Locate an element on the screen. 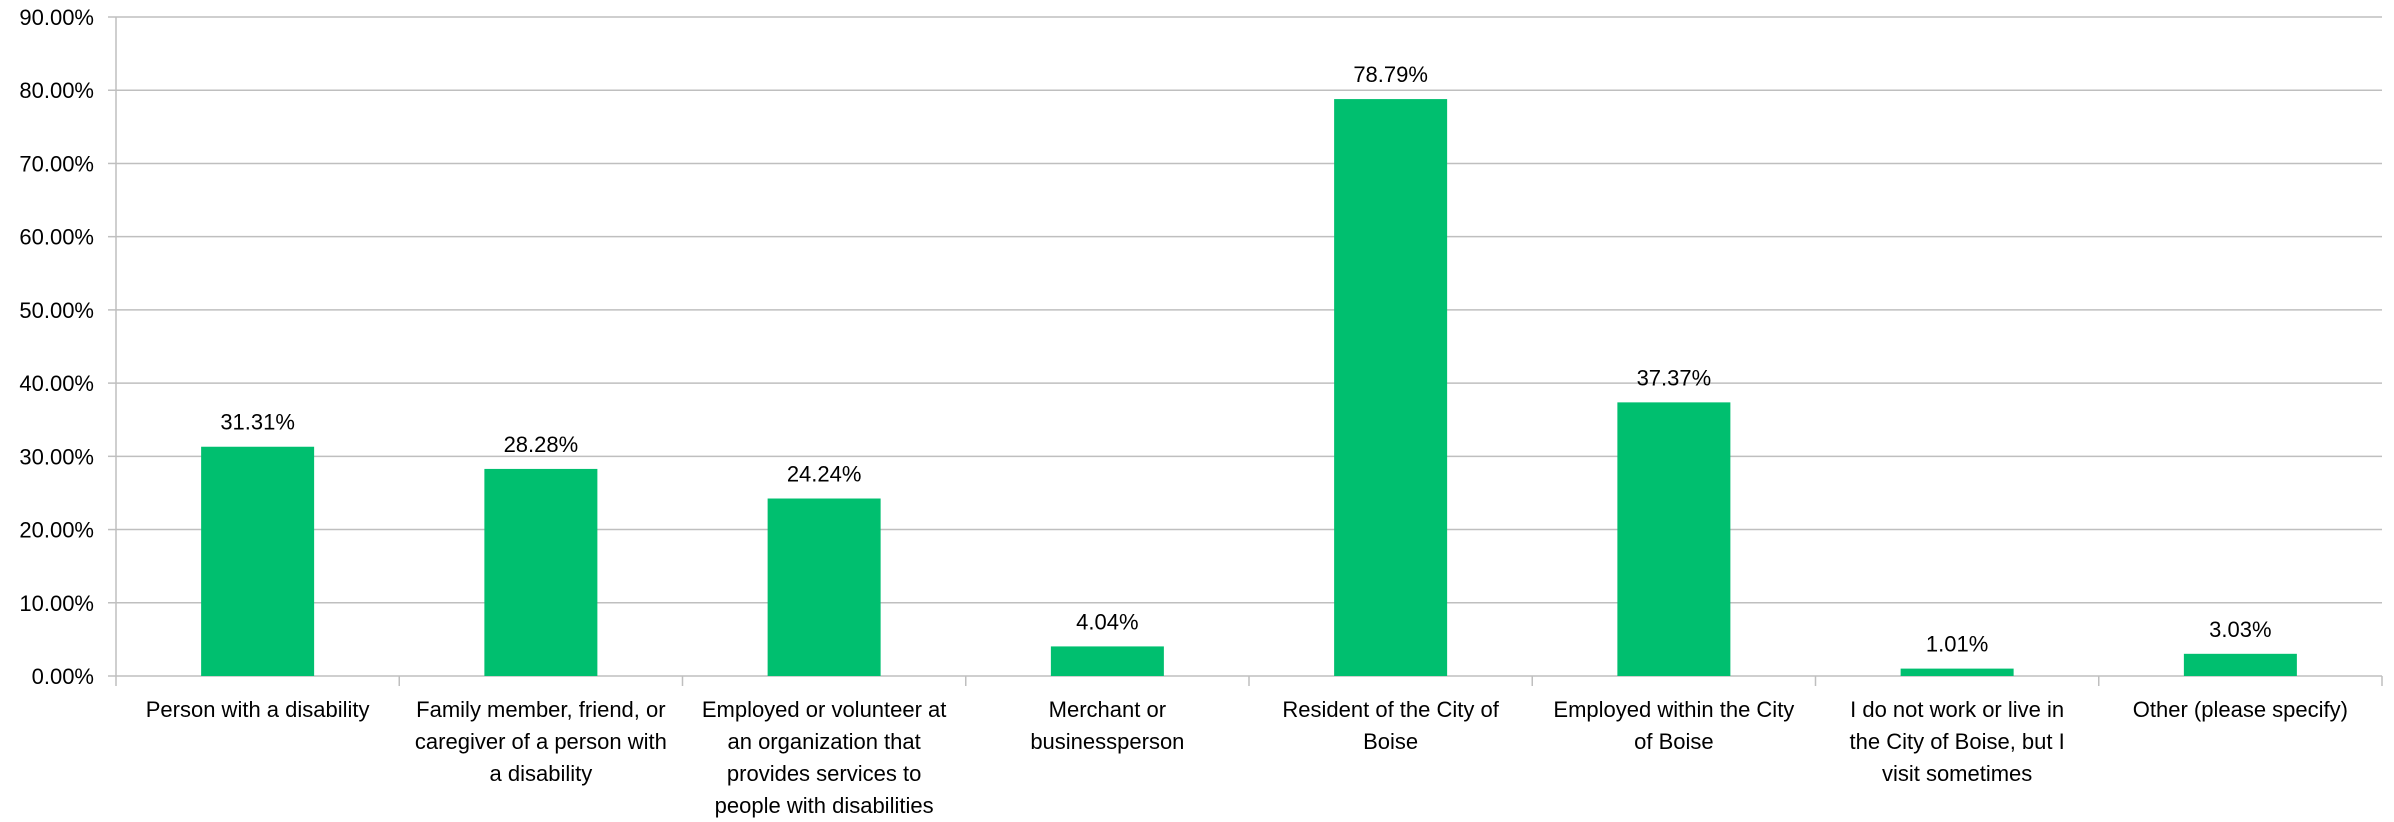  category-label: a disability is located at coordinates (541, 773).